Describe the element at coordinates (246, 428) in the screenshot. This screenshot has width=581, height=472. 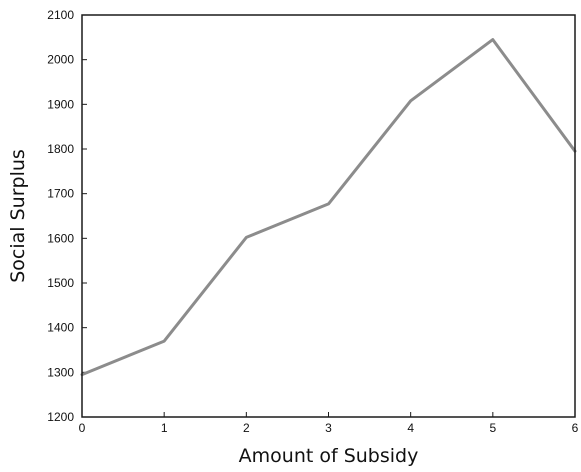
I see `x-tick-label: 2` at that location.